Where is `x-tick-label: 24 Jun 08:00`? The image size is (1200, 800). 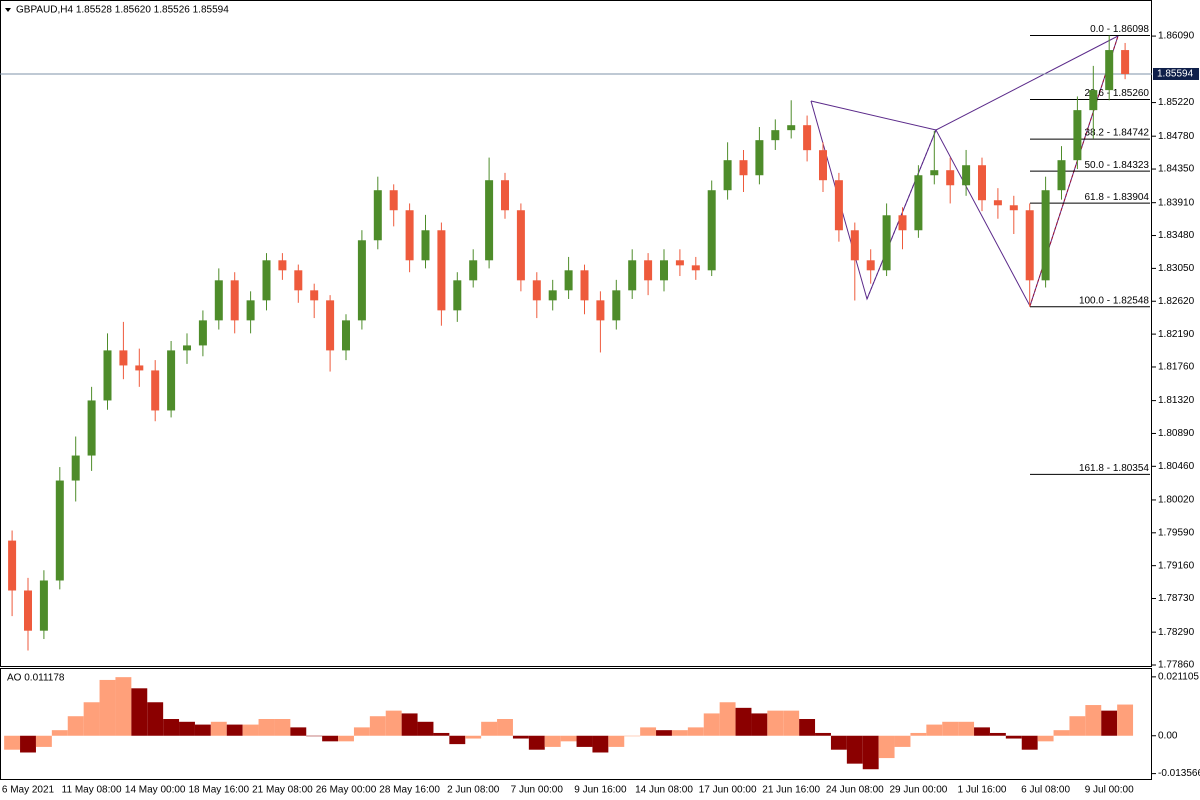 x-tick-label: 24 Jun 08:00 is located at coordinates (855, 790).